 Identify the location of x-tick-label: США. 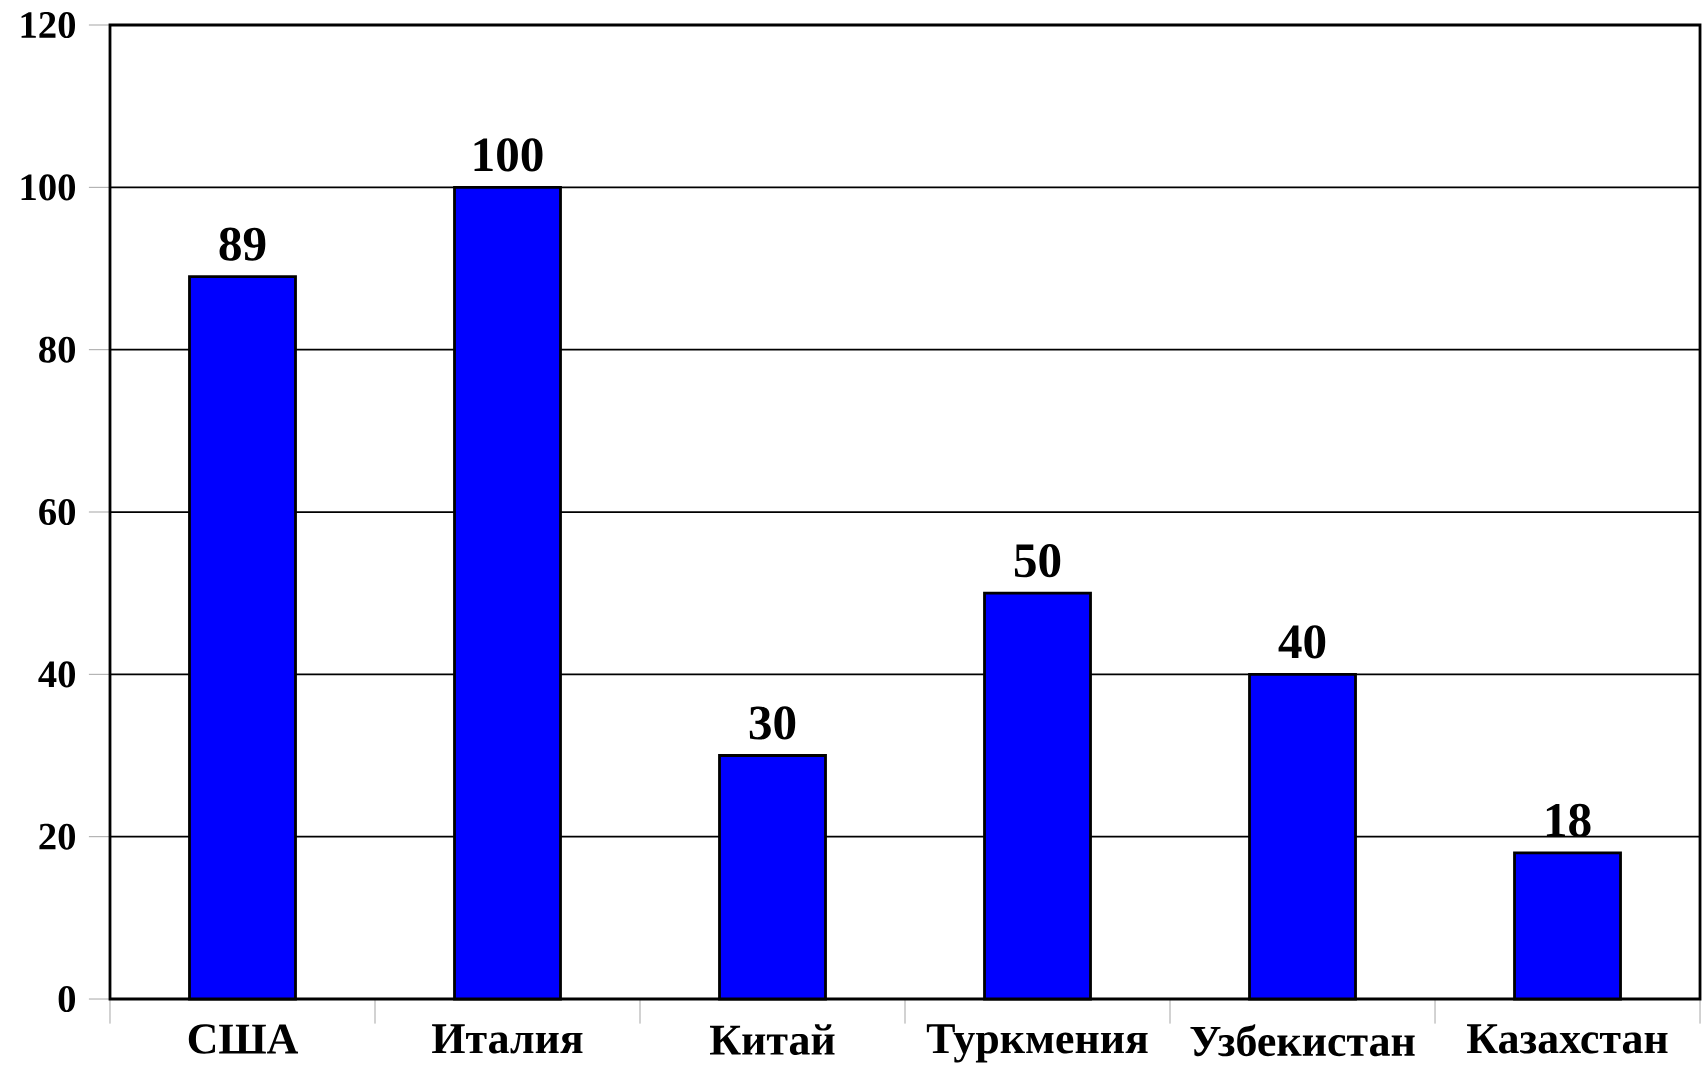
(243, 1039).